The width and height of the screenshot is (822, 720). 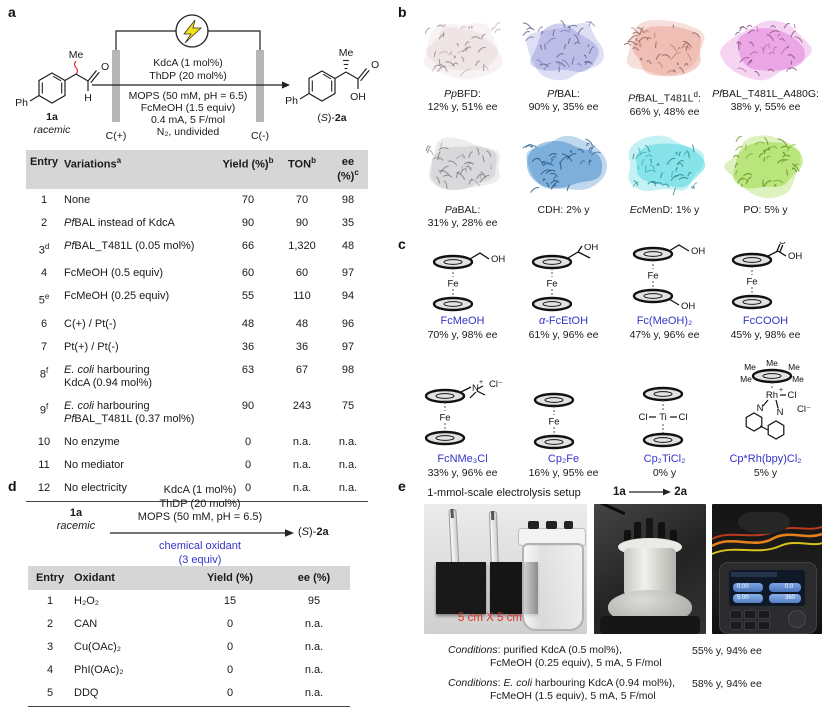 I want to click on mediator-structure: Fe OH OH, so click(x=665, y=279).